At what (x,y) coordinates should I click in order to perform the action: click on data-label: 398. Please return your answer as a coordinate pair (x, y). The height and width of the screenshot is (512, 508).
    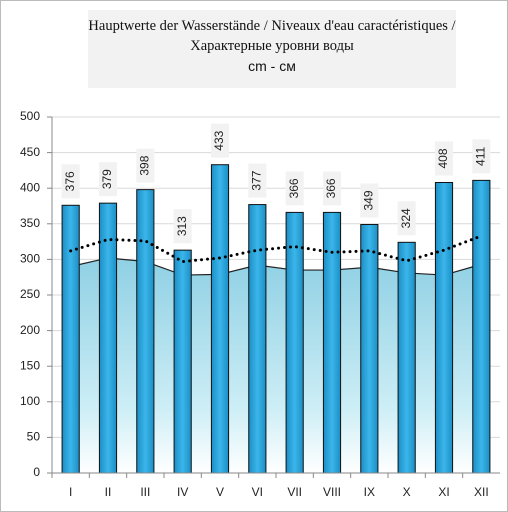
    Looking at the image, I should click on (145, 165).